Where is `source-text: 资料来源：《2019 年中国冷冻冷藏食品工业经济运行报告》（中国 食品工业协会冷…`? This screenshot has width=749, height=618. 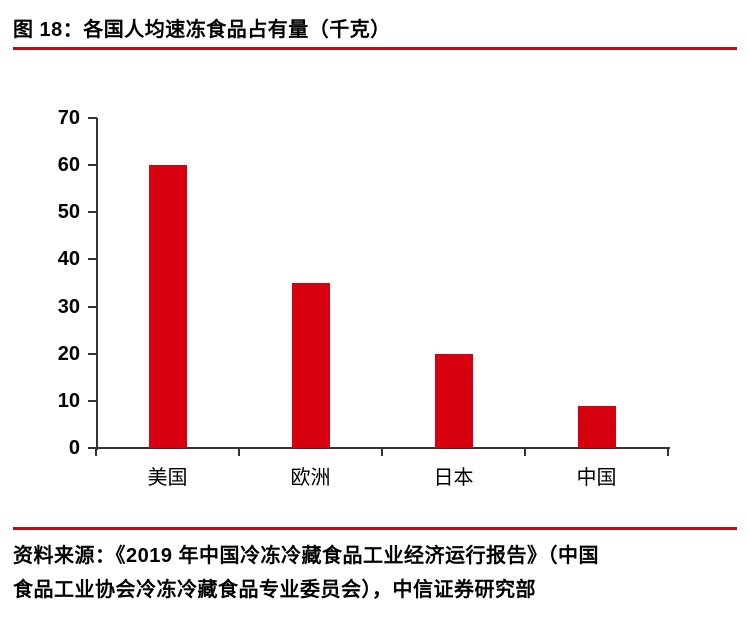
source-text: 资料来源：《2019 年中国冷冻冷藏食品工业经济运行报告》（中国 食品工业协会冷… is located at coordinates (378, 573).